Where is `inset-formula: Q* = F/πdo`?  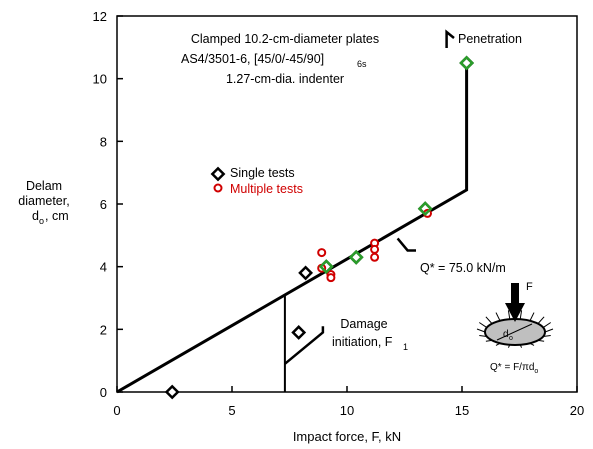
inset-formula: Q* = F/πdo is located at coordinates (514, 368).